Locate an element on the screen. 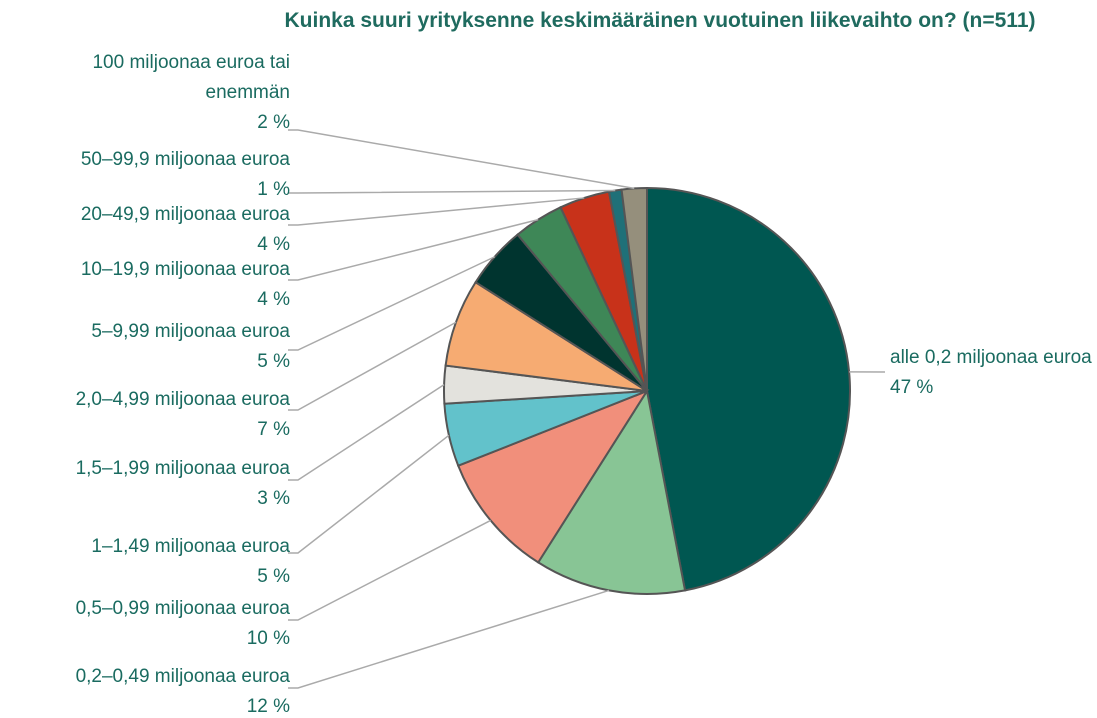  data-label: 10–19,9 miljoonaa euroa 4 % is located at coordinates (155, 285).